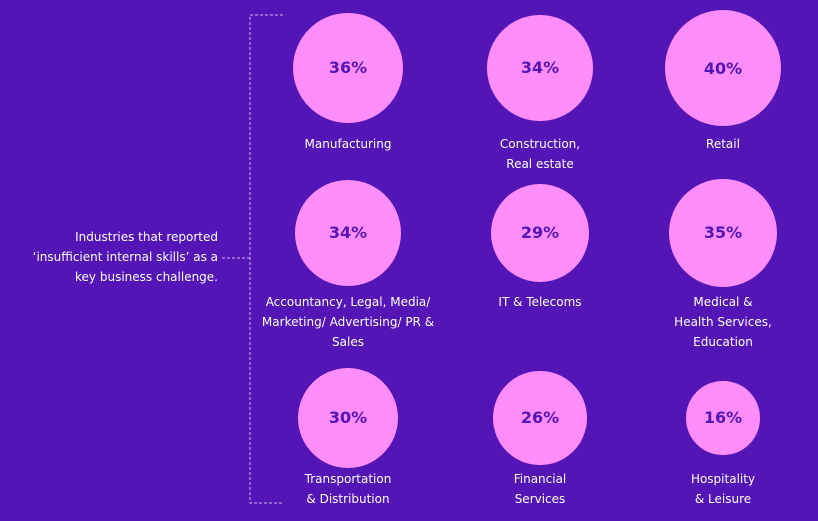 The image size is (818, 521). Describe the element at coordinates (540, 499) in the screenshot. I see `industry-label-line: Services` at that location.